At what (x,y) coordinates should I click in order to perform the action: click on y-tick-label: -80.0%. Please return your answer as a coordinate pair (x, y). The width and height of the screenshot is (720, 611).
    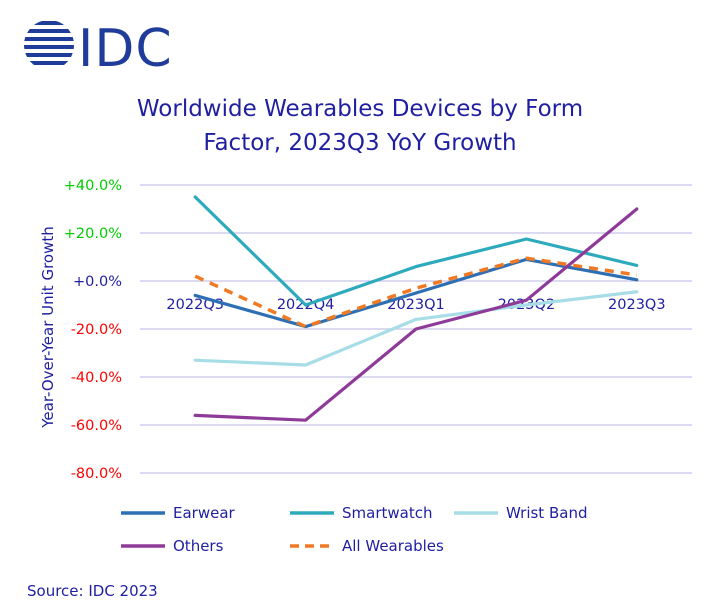
    Looking at the image, I should click on (96, 474).